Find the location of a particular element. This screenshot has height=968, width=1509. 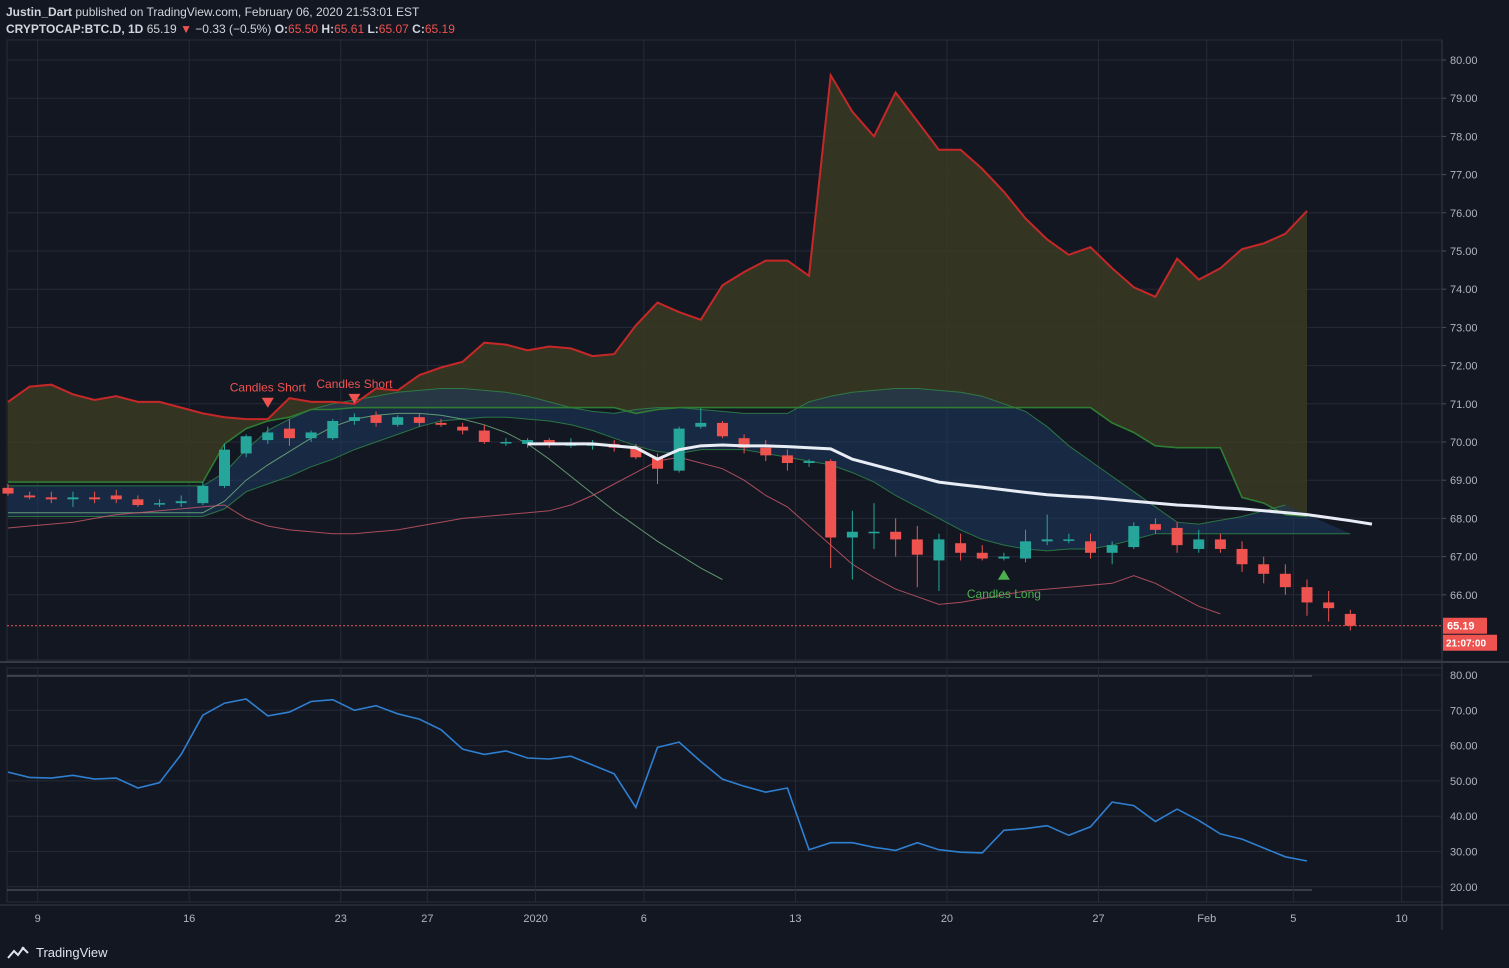

symbol-name: CRYPTOCAP:BTC.D, 1D is located at coordinates (75, 29).